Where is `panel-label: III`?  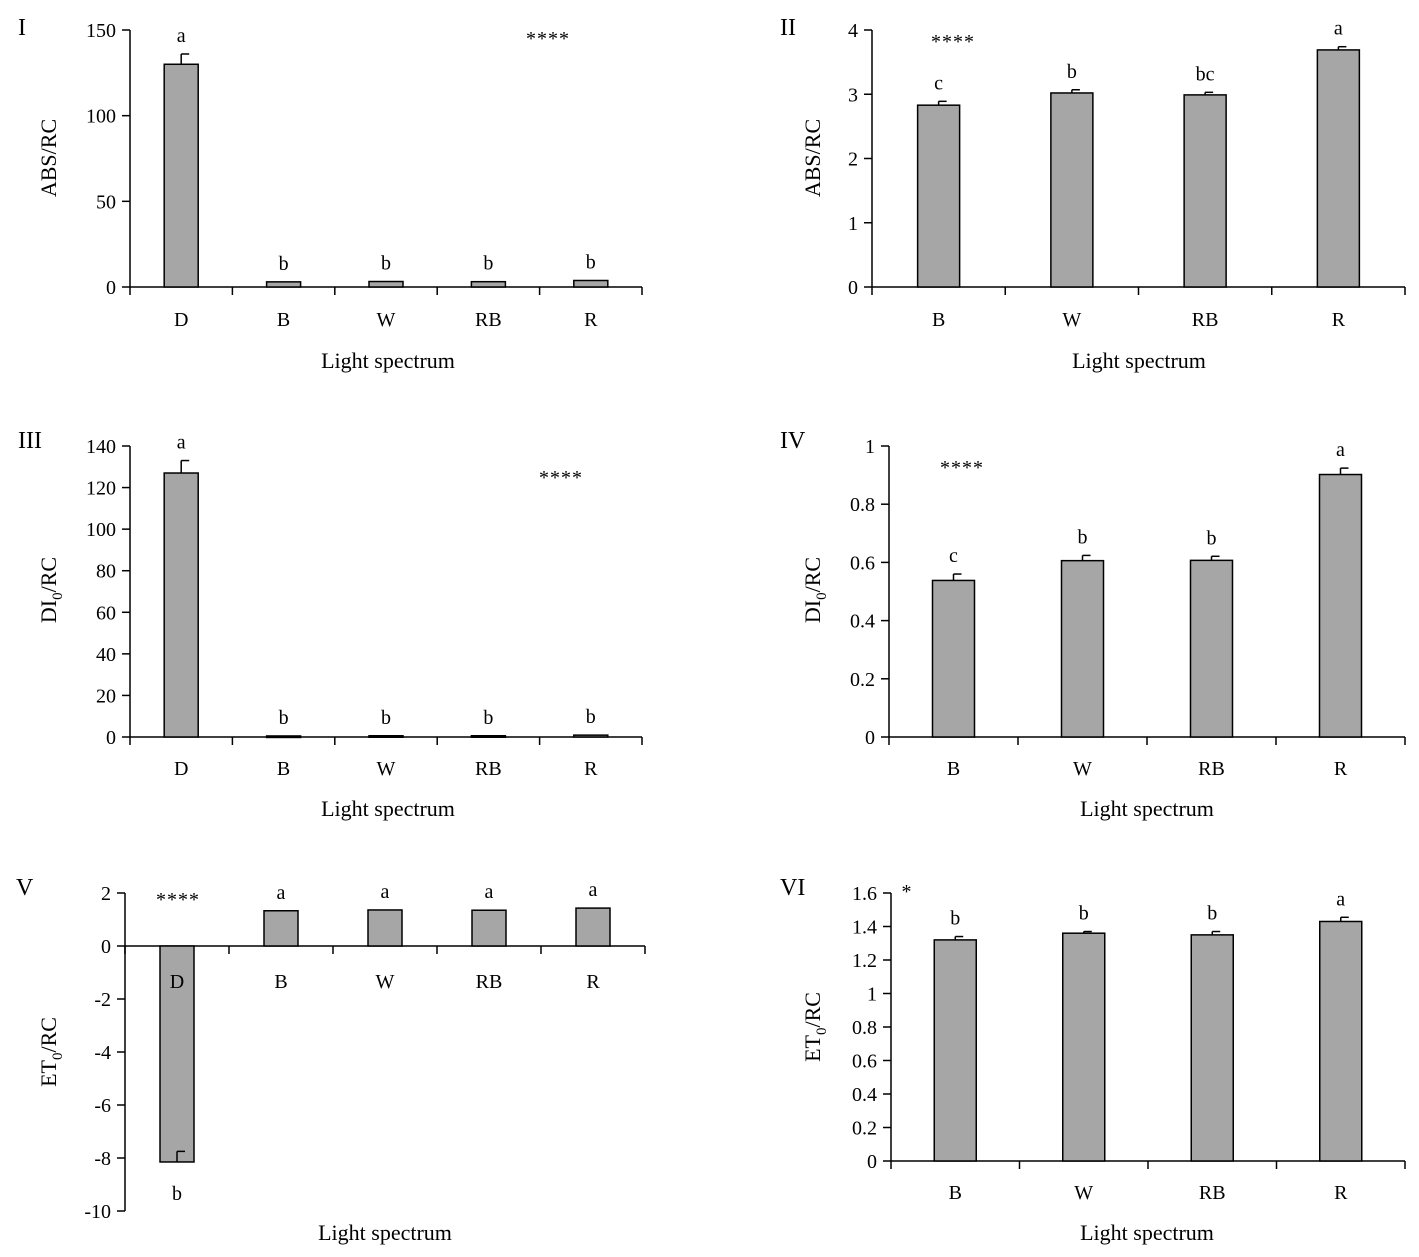
panel-label: III is located at coordinates (30, 441).